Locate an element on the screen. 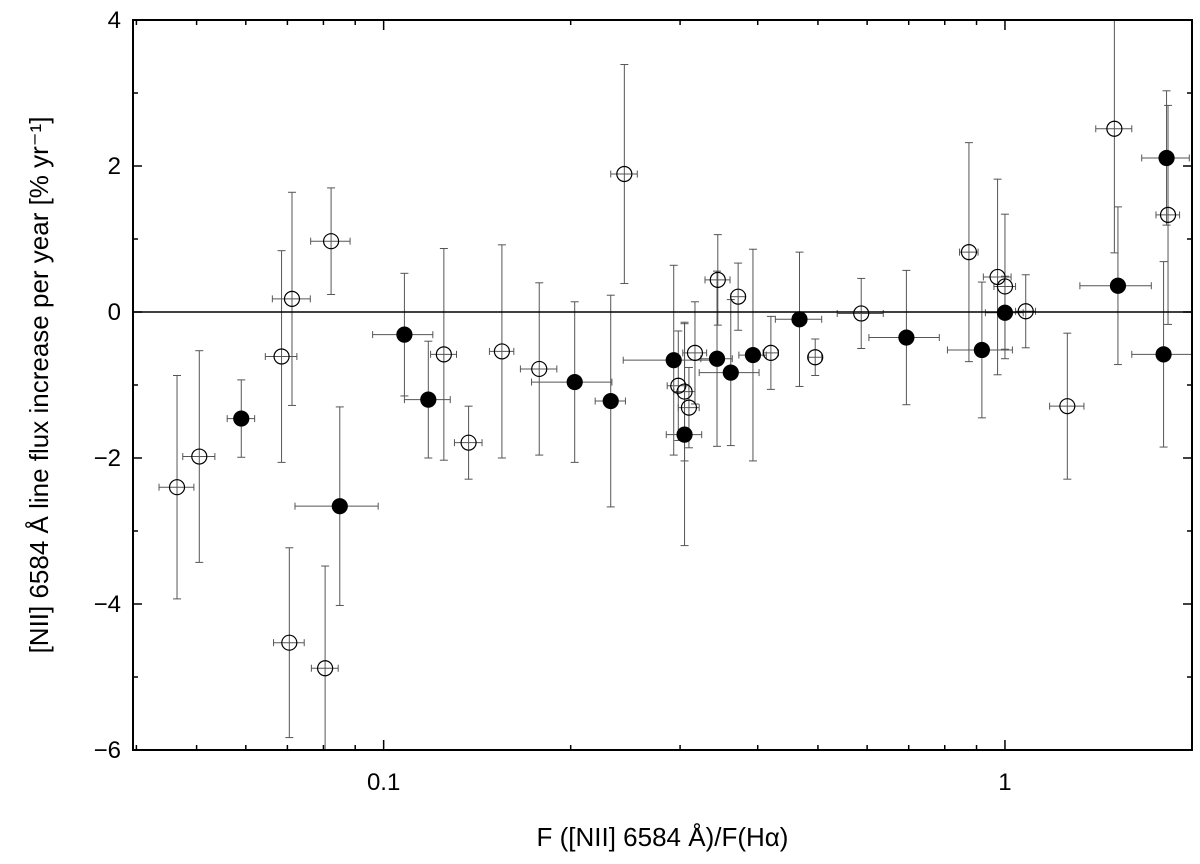 The height and width of the screenshot is (864, 1200). y-tick-label: −6 is located at coordinates (107, 750).